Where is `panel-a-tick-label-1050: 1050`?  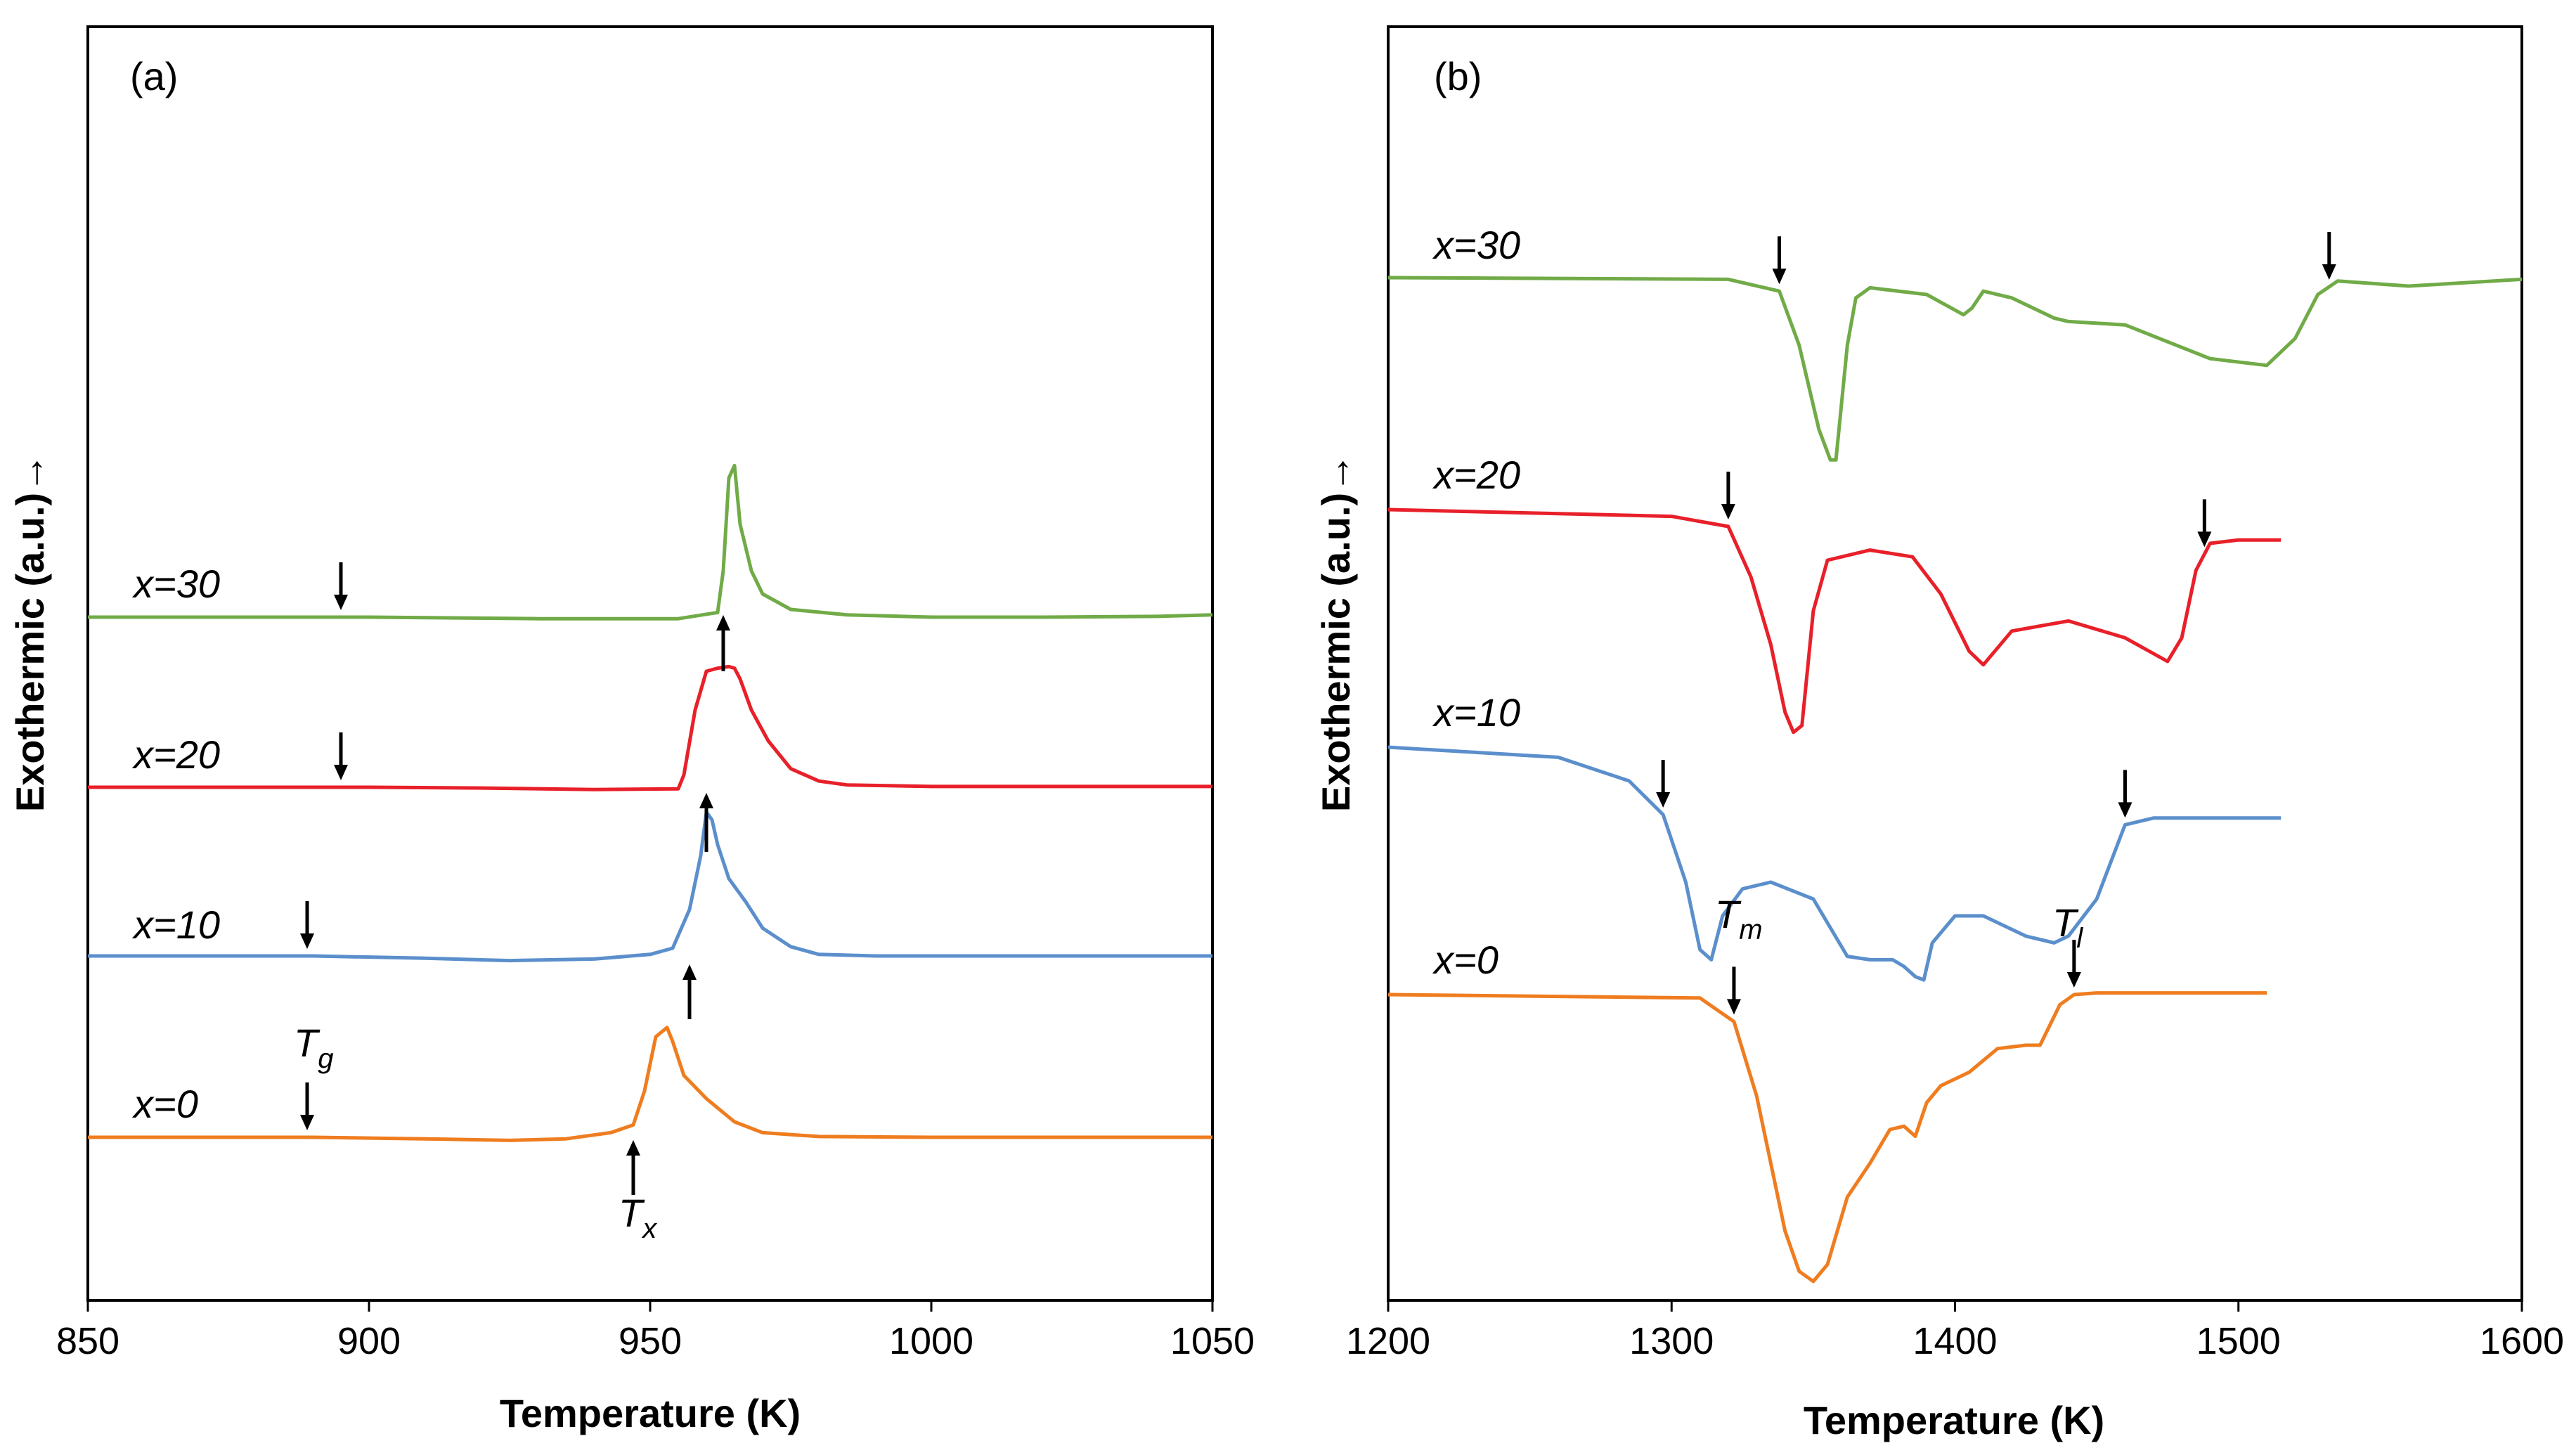 panel-a-tick-label-1050: 1050 is located at coordinates (1212, 1341).